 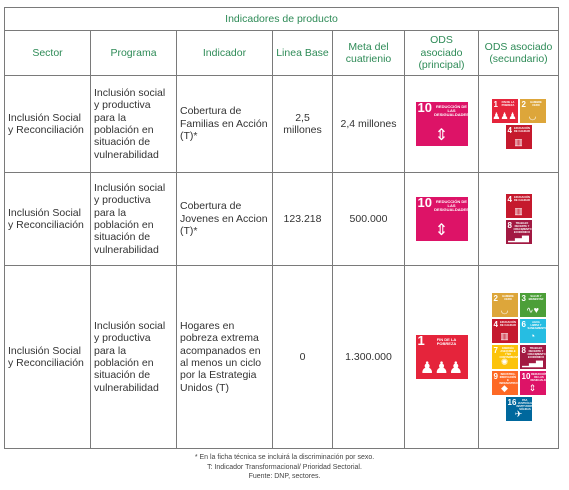 I want to click on ods-number: 7, so click(x=495, y=350).